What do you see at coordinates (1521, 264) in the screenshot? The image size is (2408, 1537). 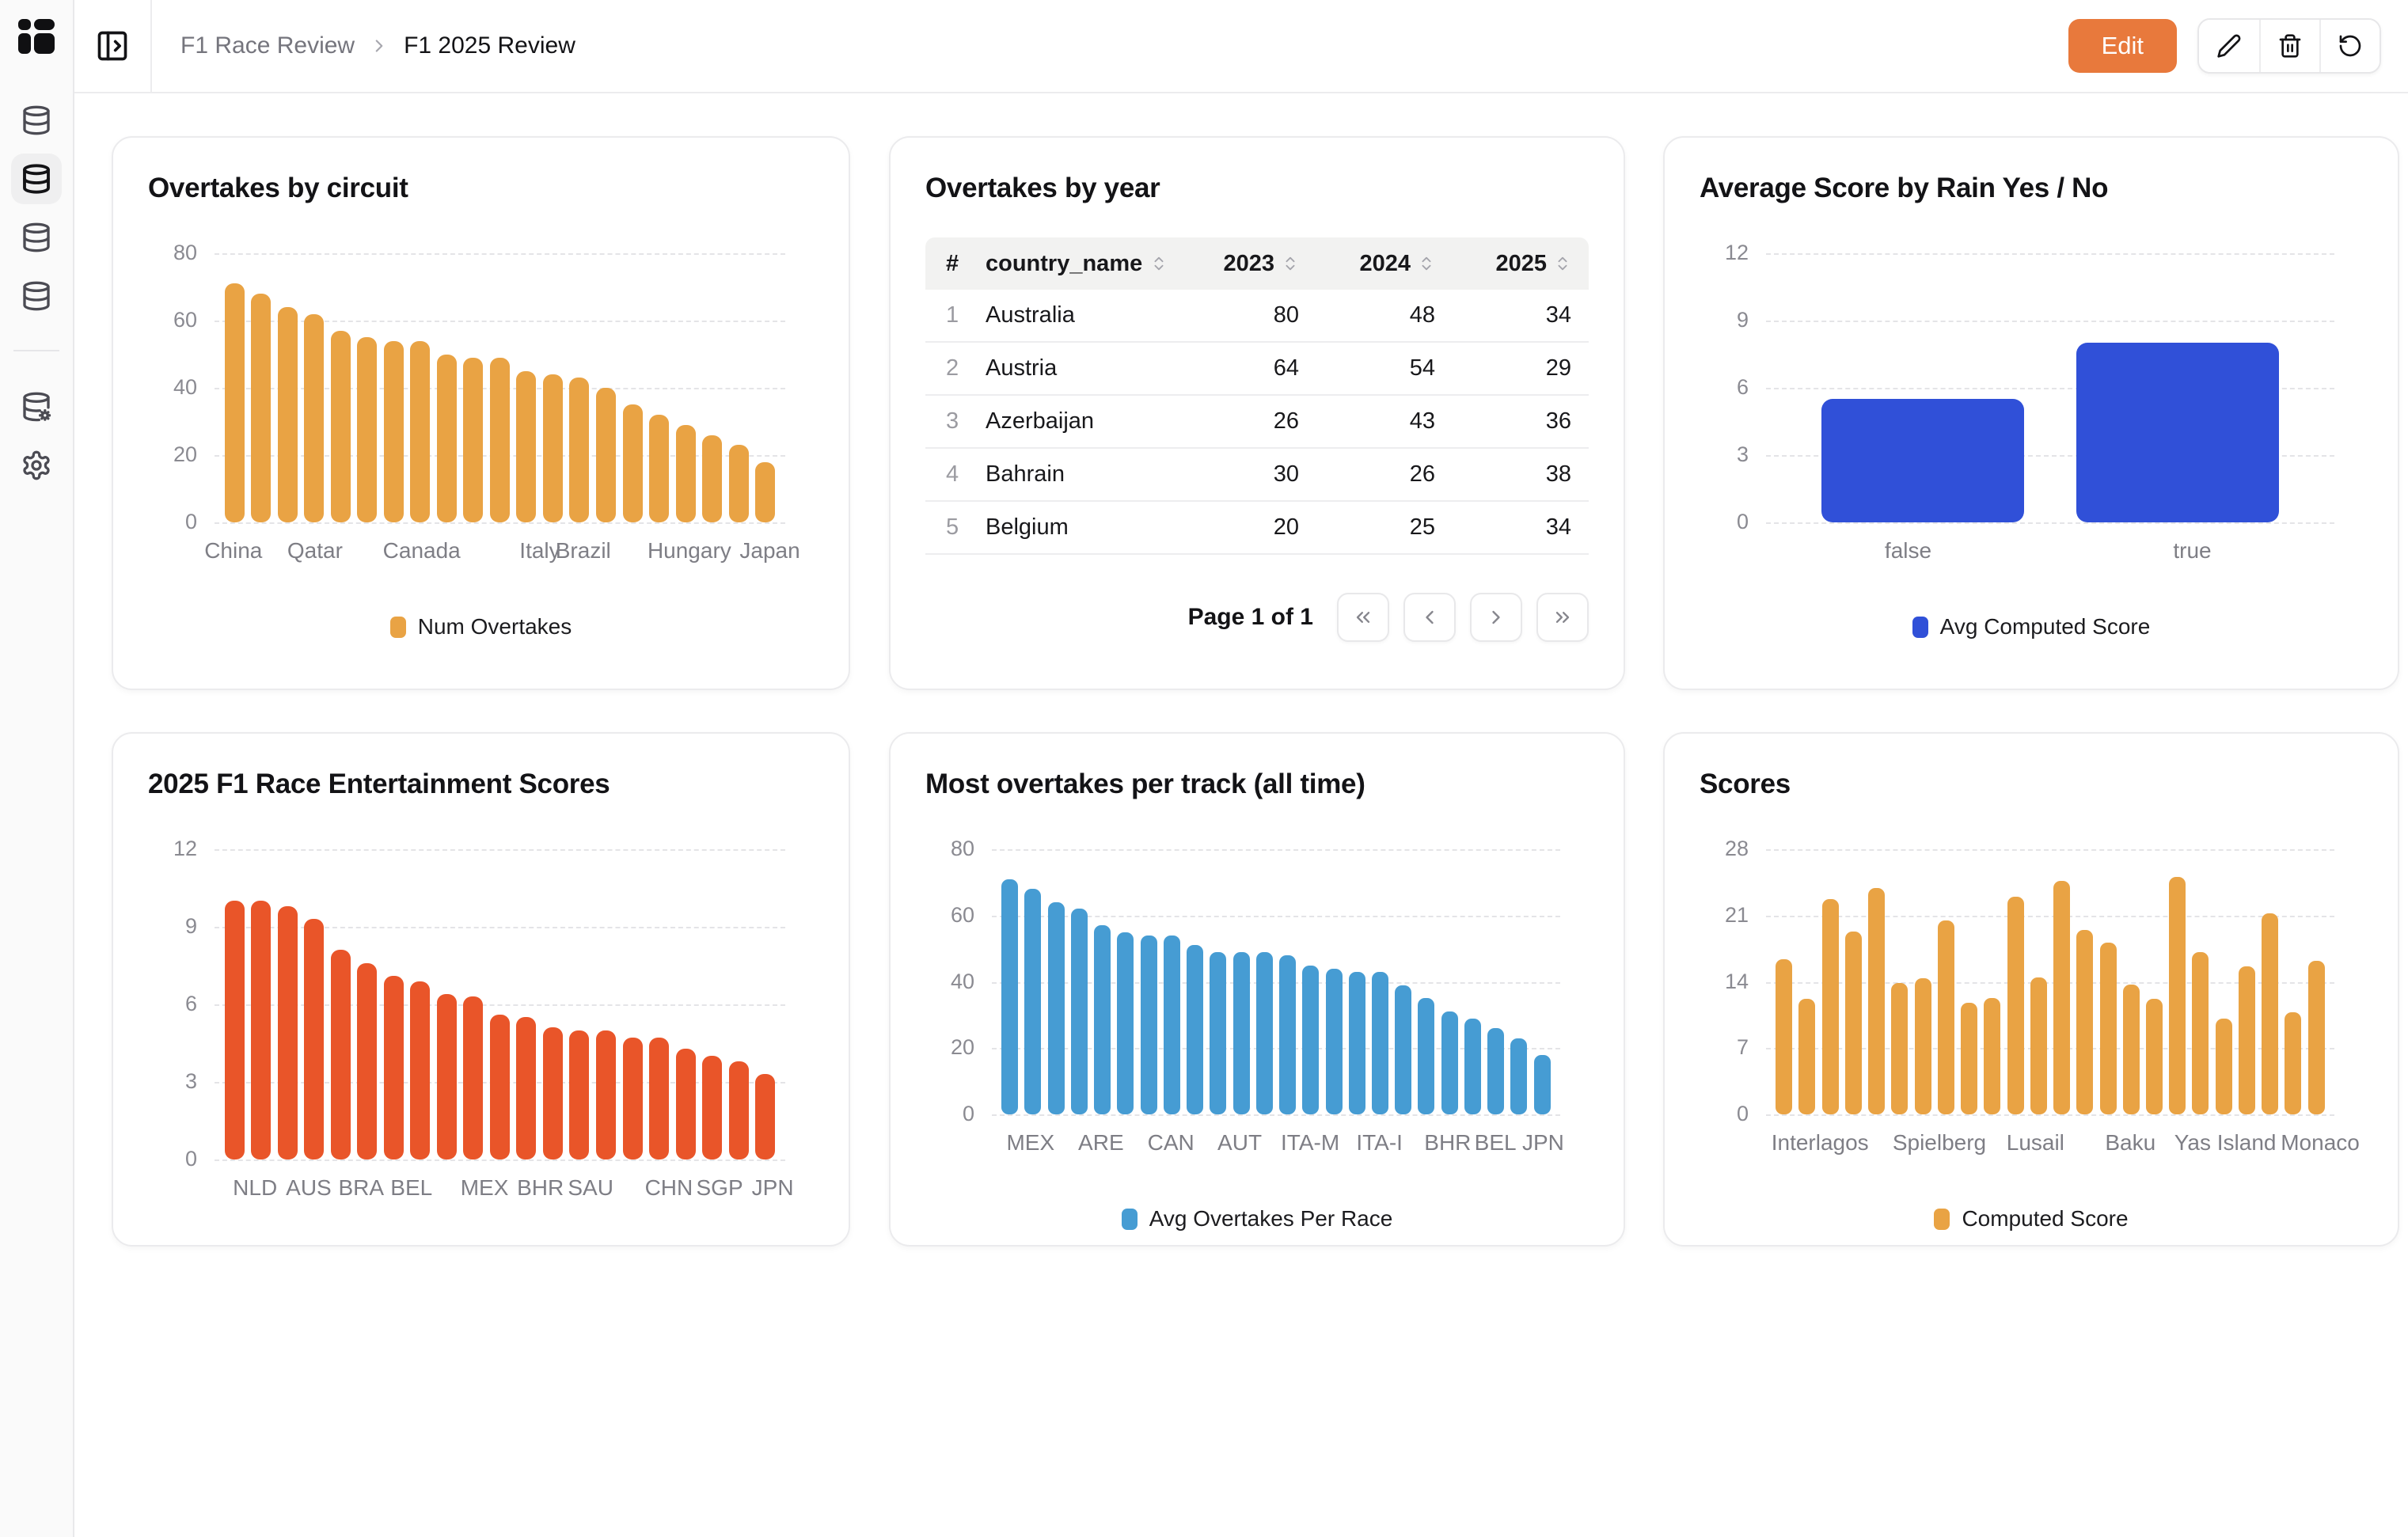 I see `column-header-2025: 2025` at bounding box center [1521, 264].